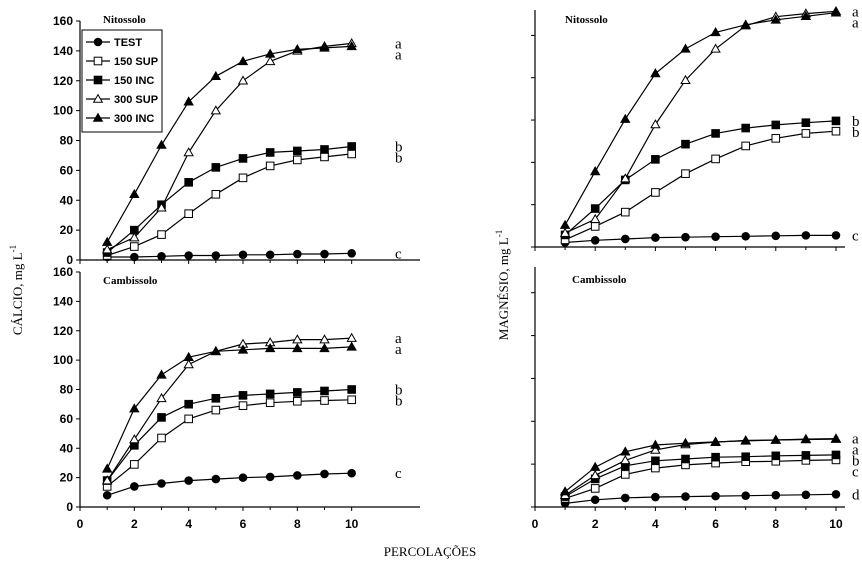 The image size is (862, 561). Describe the element at coordinates (67, 230) in the screenshot. I see `y-tick-label: 20` at that location.